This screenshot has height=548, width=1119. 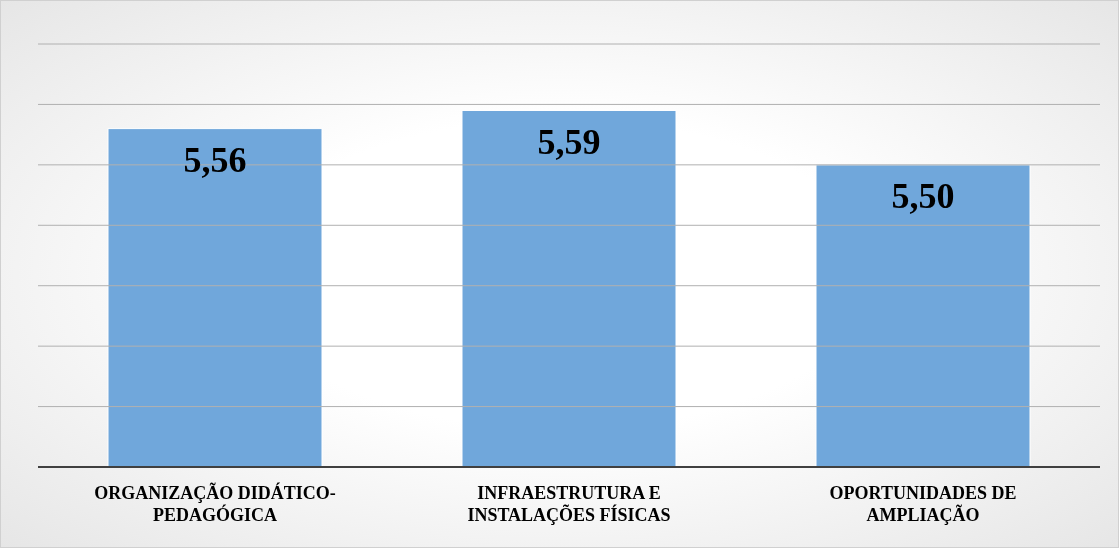 What do you see at coordinates (215, 503) in the screenshot?
I see `x-tick-label: ORGANIZAÇÃO DIDÁTICO-PEDAGÓGICA` at bounding box center [215, 503].